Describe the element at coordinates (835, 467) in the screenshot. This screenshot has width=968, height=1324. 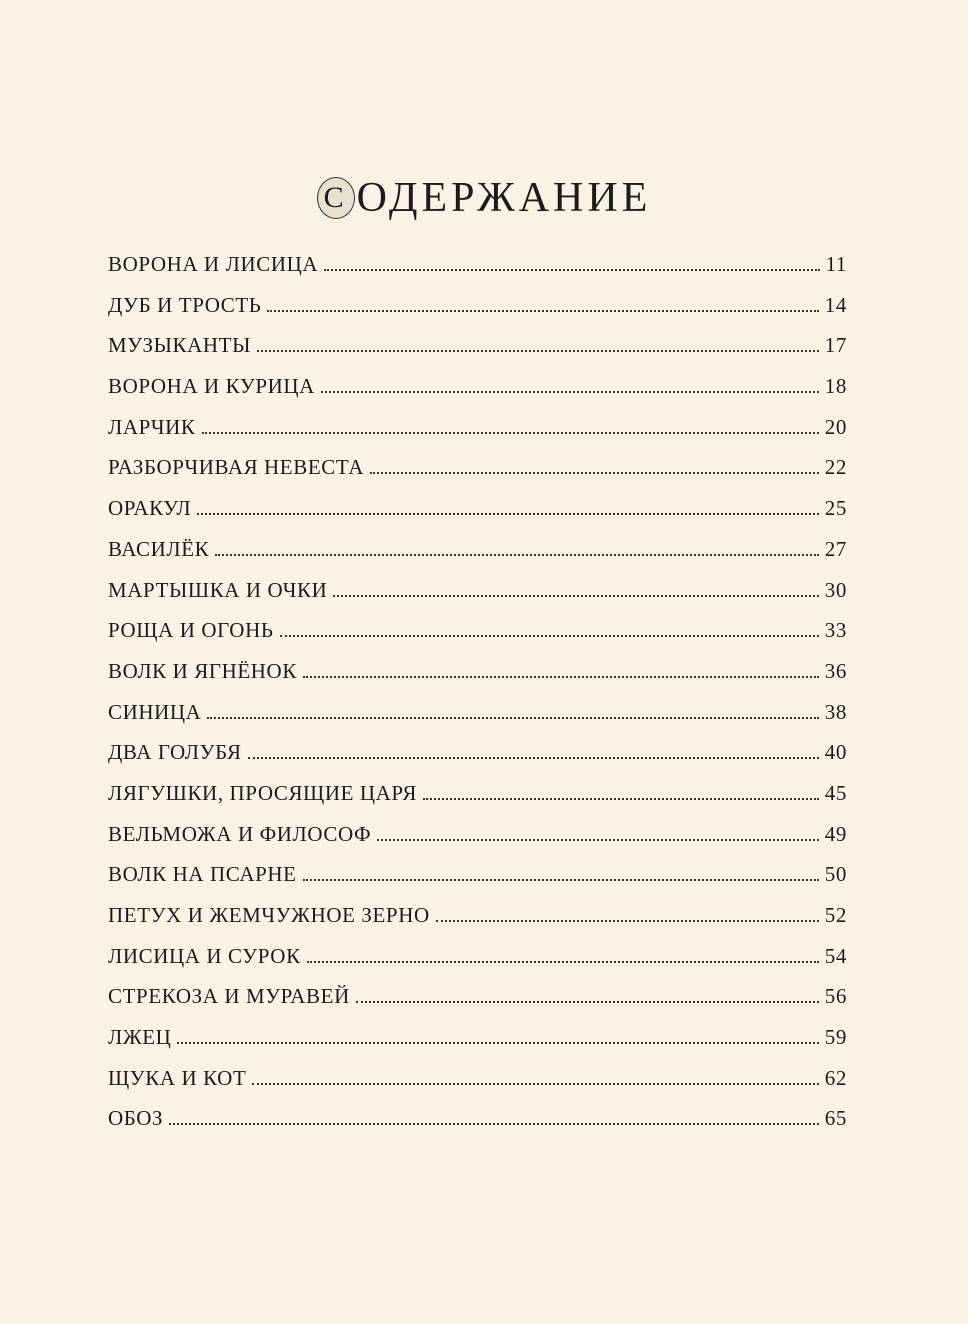
I see `entry-page-number: 22` at that location.